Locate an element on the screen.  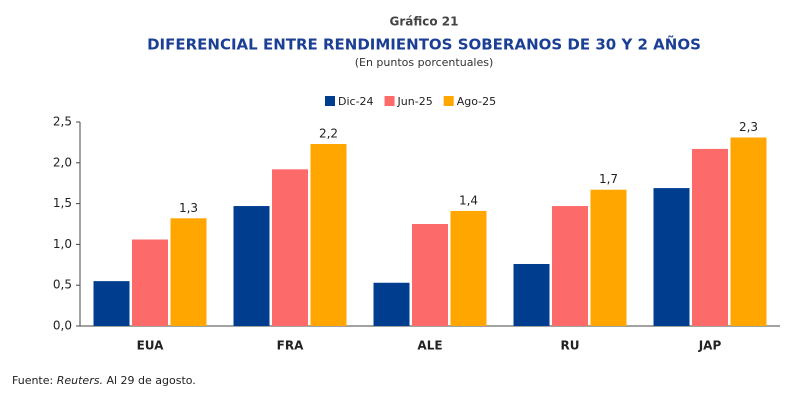
source: Fuente: Reuters. Al 29 de agosto. is located at coordinates (104, 380).